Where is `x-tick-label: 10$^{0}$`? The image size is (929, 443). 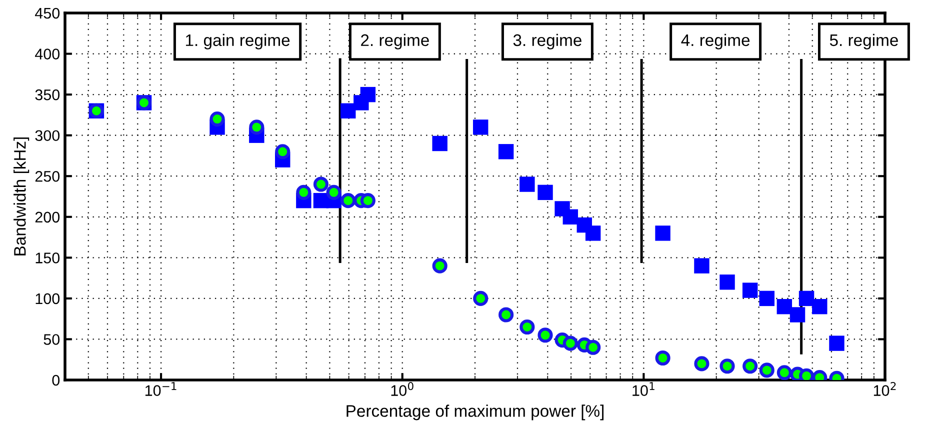 x-tick-label: 10$^{0}$ is located at coordinates (402, 389).